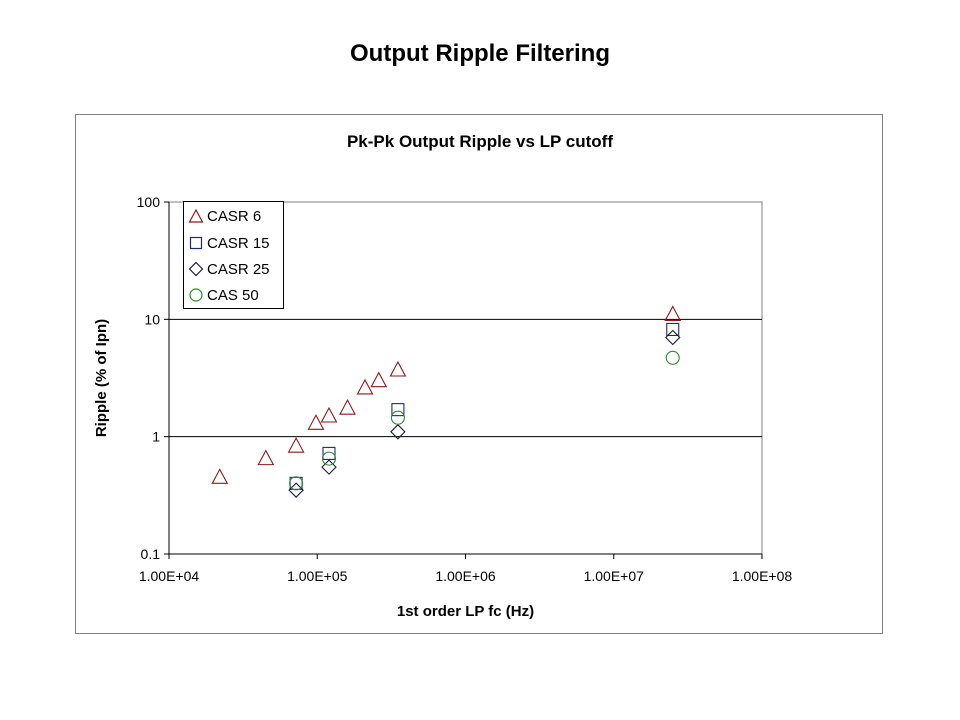 Image resolution: width=960 pixels, height=720 pixels. I want to click on y-tick-label: 100, so click(149, 202).